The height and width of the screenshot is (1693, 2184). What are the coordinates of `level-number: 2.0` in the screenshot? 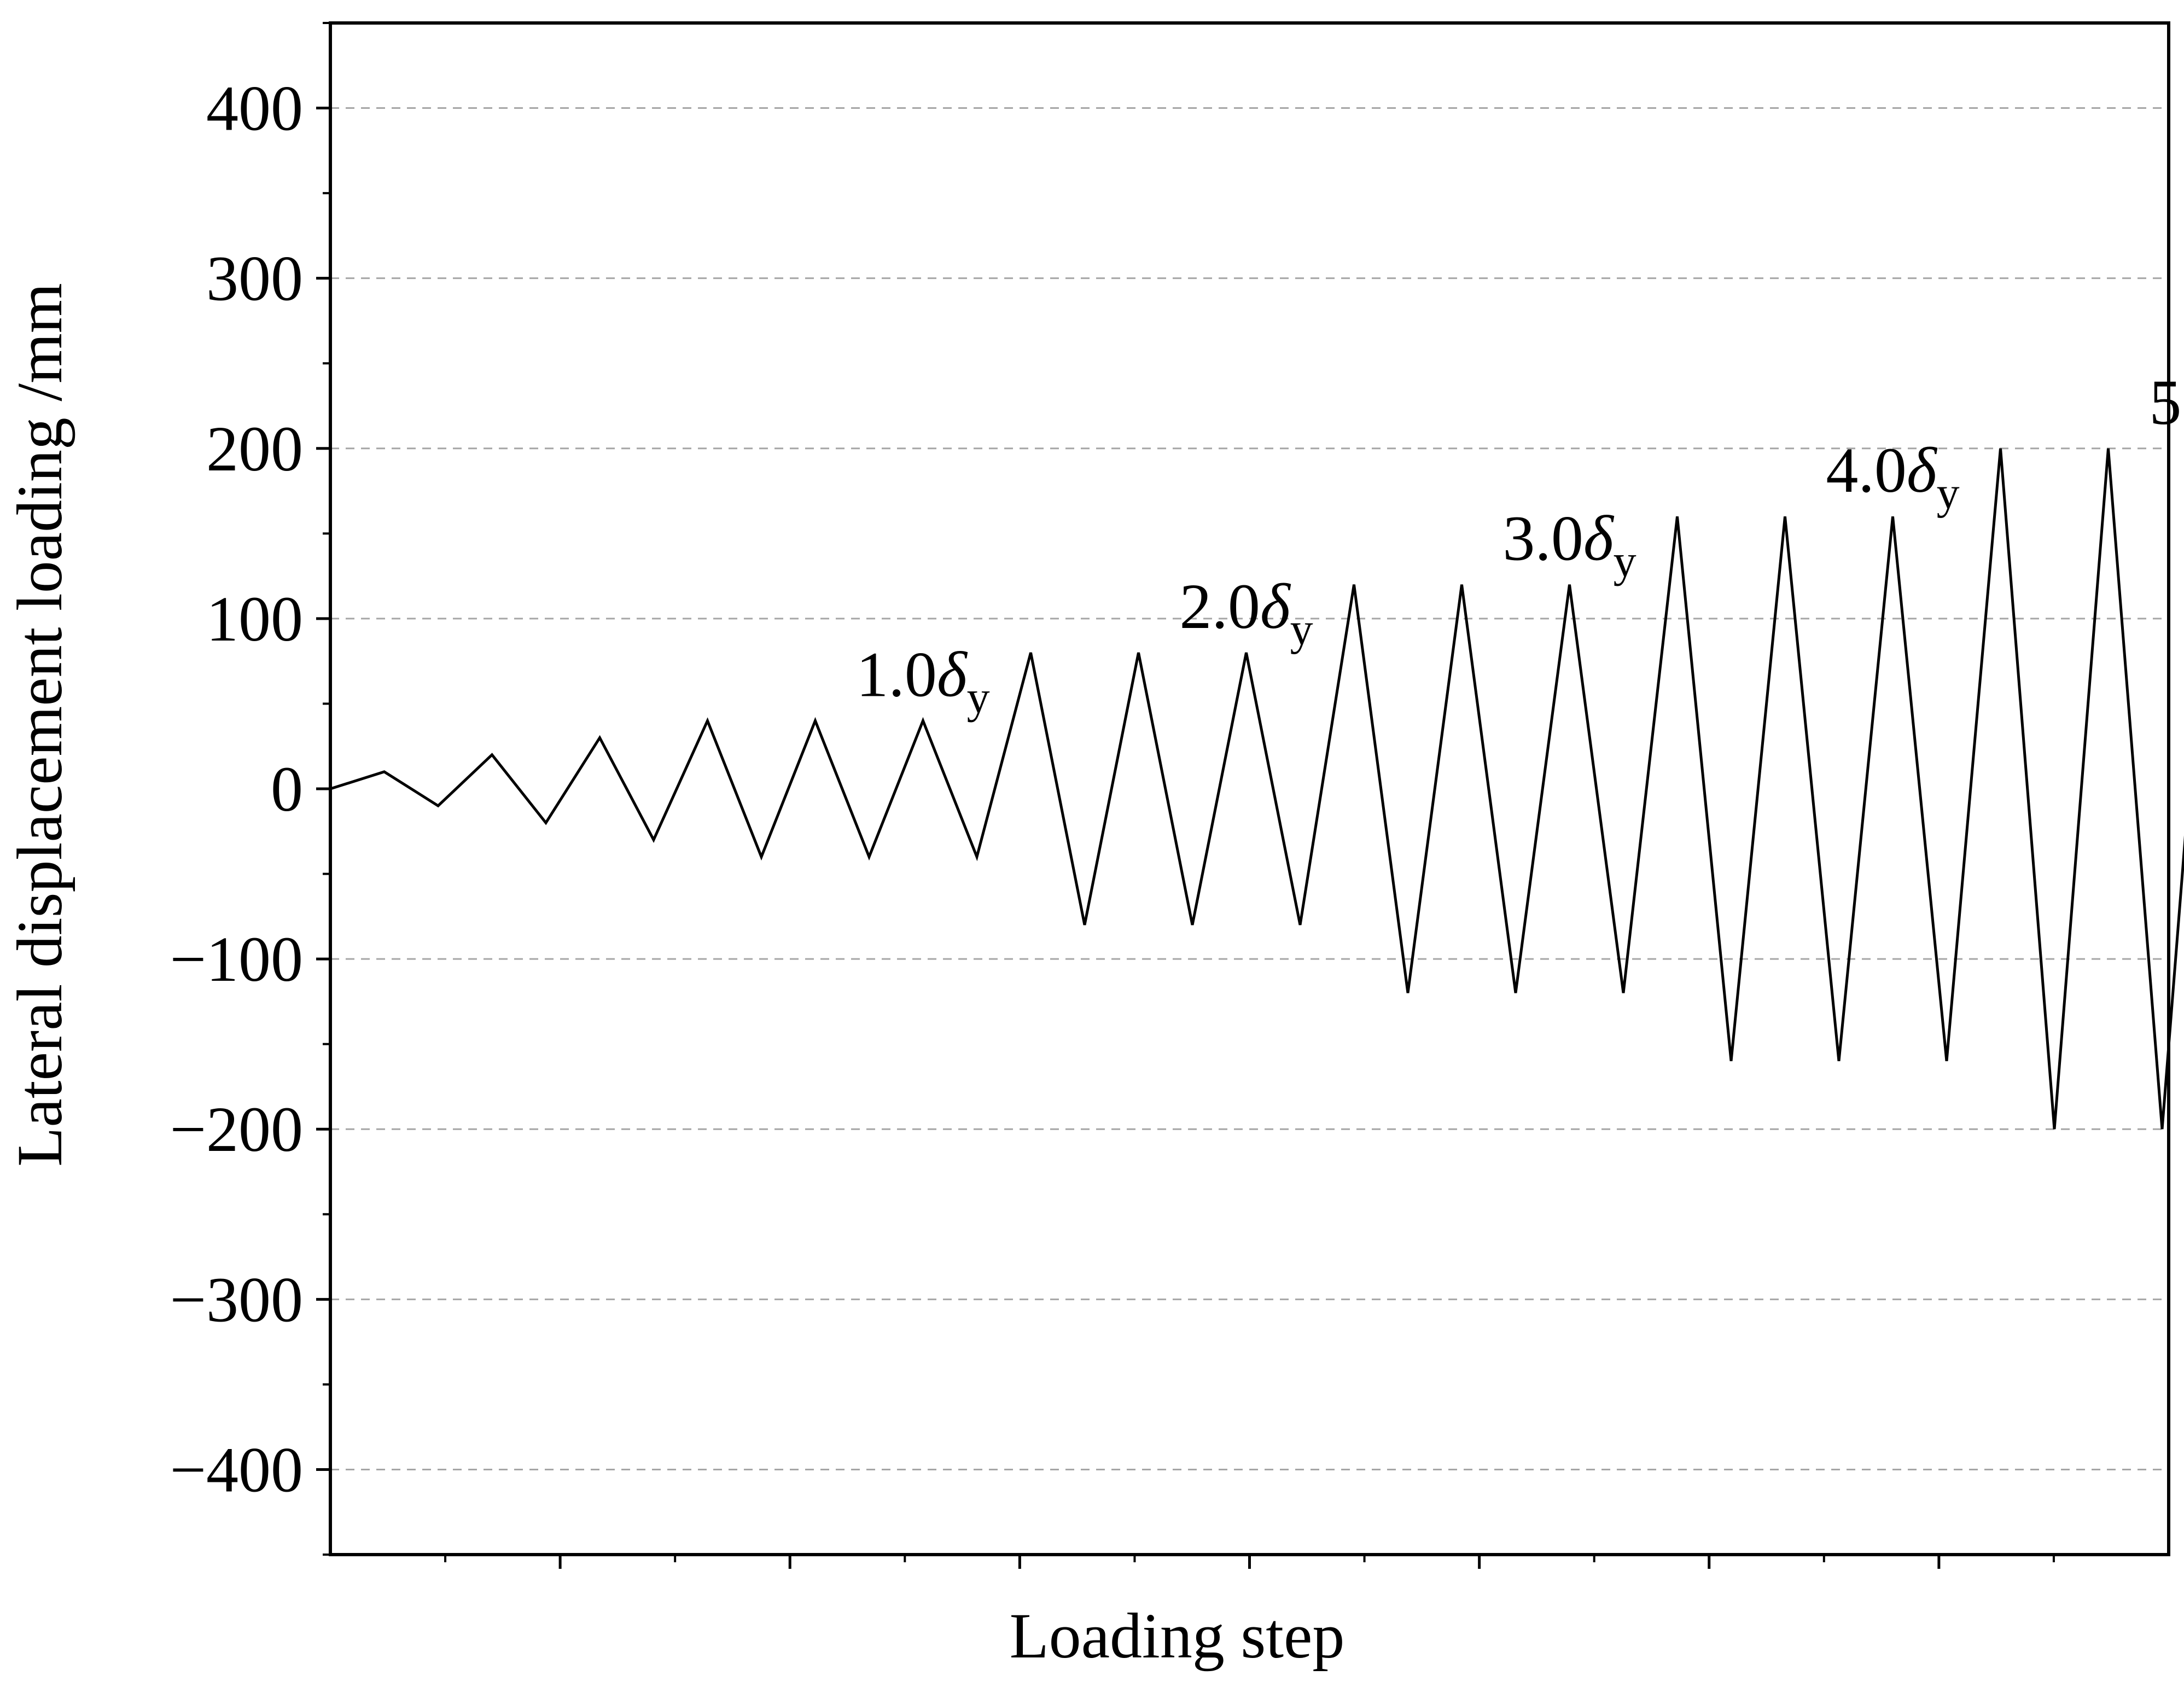 It's located at (1219, 606).